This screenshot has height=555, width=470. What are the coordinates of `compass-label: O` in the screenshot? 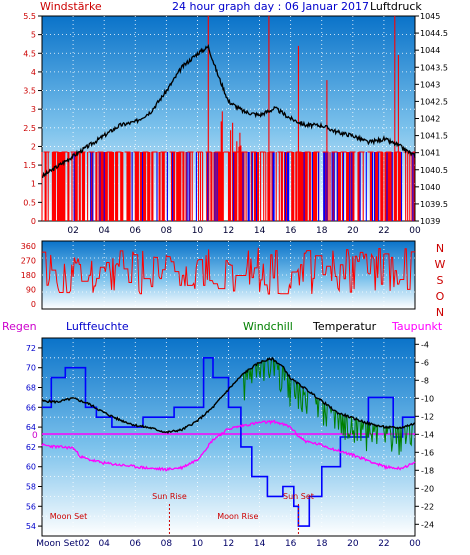 It's located at (440, 296).